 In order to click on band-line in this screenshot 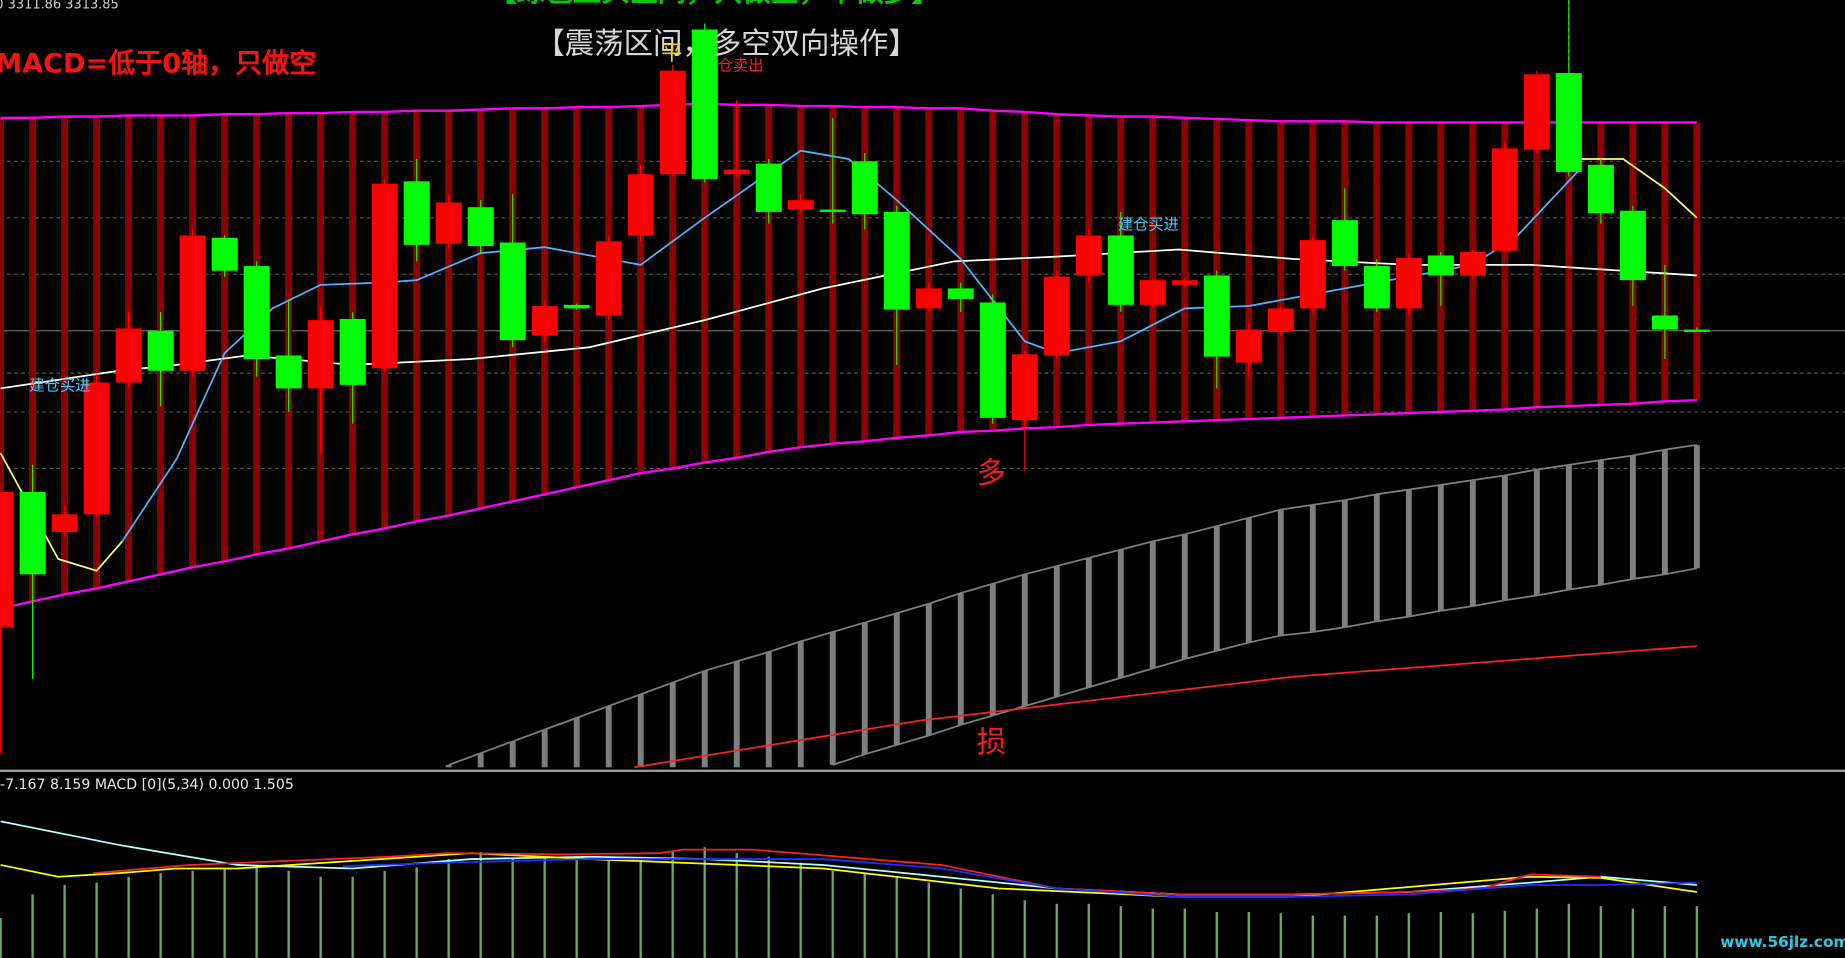, I will do `click(848, 113)`.